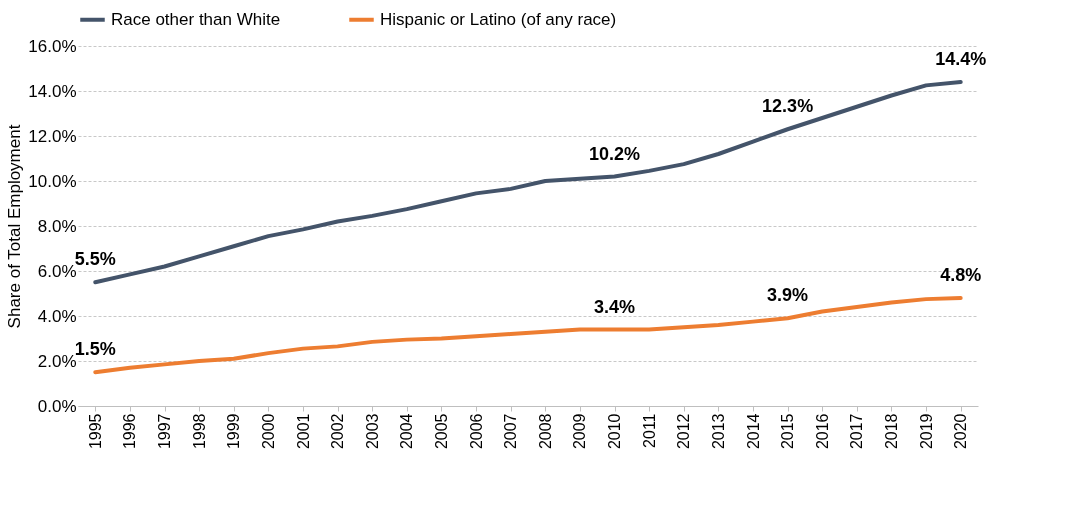  Describe the element at coordinates (545, 431) in the screenshot. I see `x-tick-label: 2008` at that location.